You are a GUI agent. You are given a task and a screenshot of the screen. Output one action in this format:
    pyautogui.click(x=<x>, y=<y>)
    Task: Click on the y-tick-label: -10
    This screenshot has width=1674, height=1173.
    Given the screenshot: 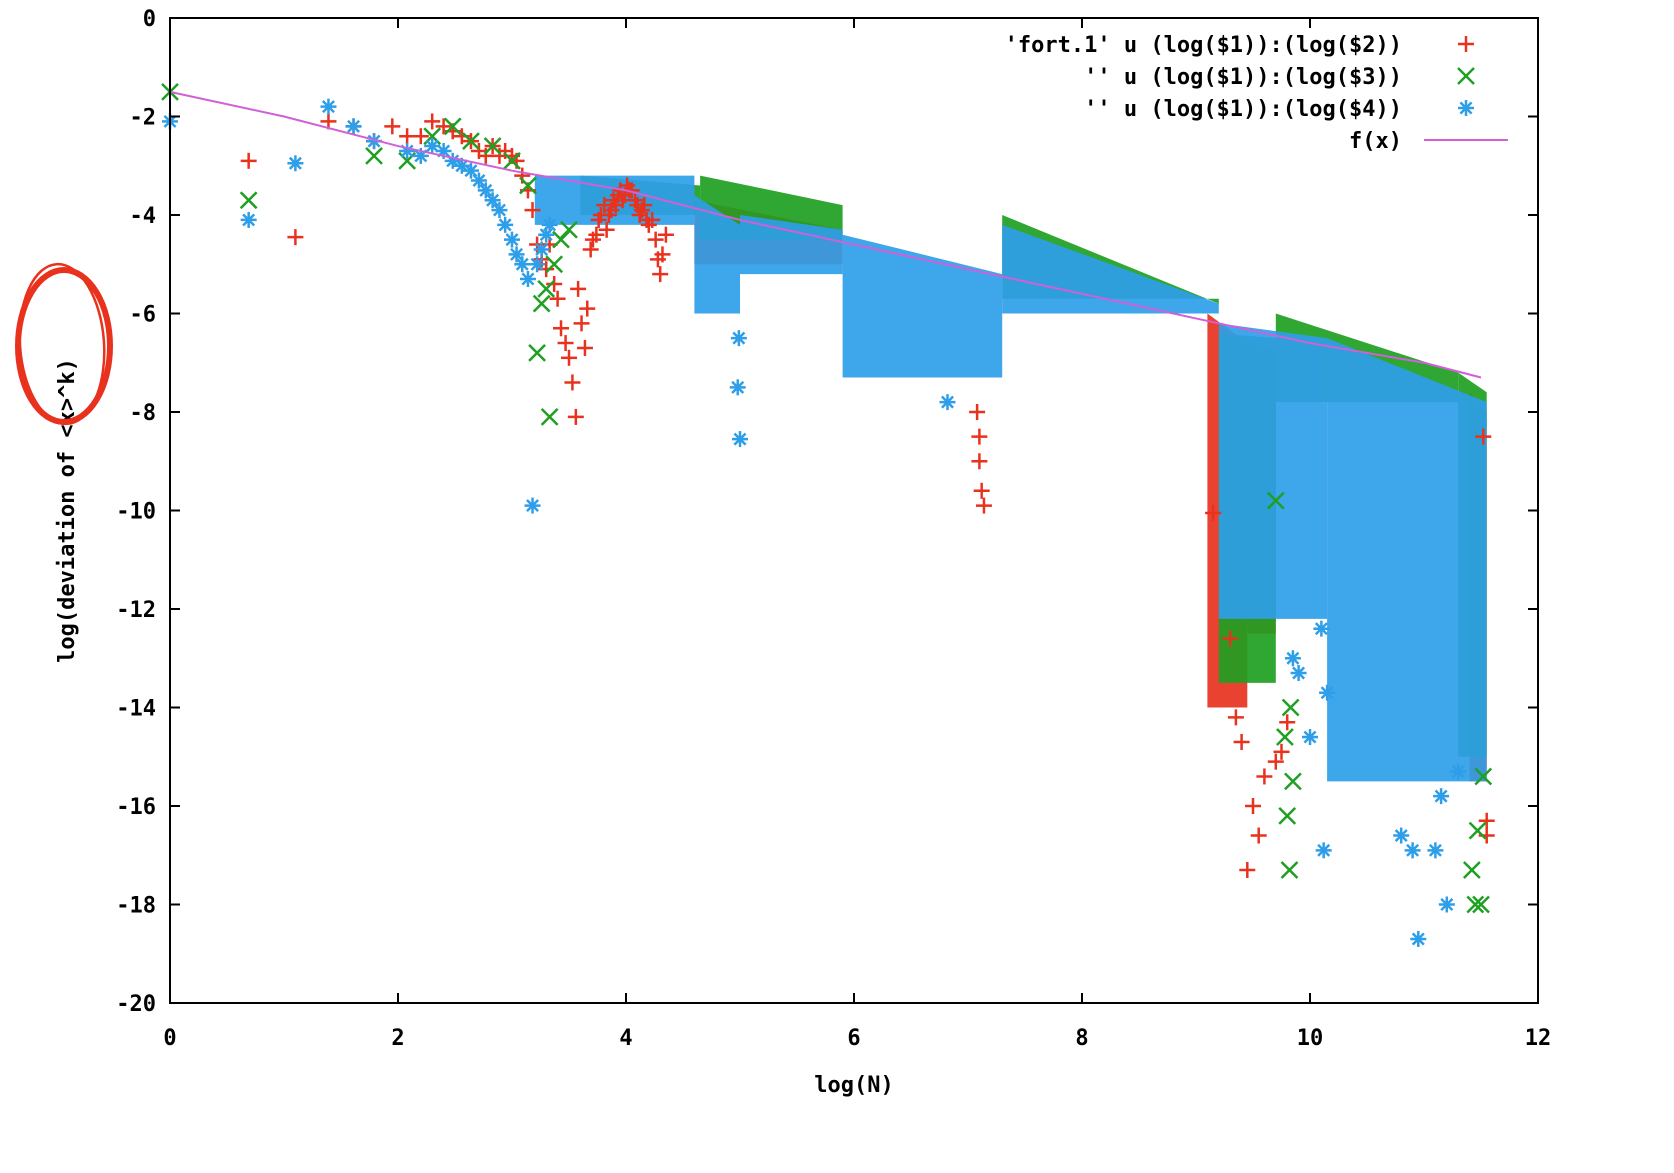 What is the action you would take?
    pyautogui.click(x=136, y=512)
    